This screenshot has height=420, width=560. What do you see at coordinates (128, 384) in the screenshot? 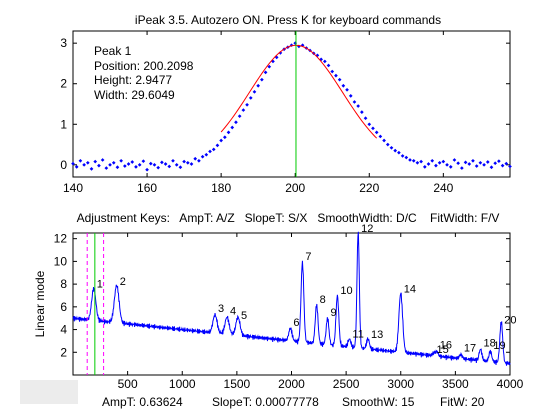
I see `lower-x-tick-label: 500` at bounding box center [128, 384].